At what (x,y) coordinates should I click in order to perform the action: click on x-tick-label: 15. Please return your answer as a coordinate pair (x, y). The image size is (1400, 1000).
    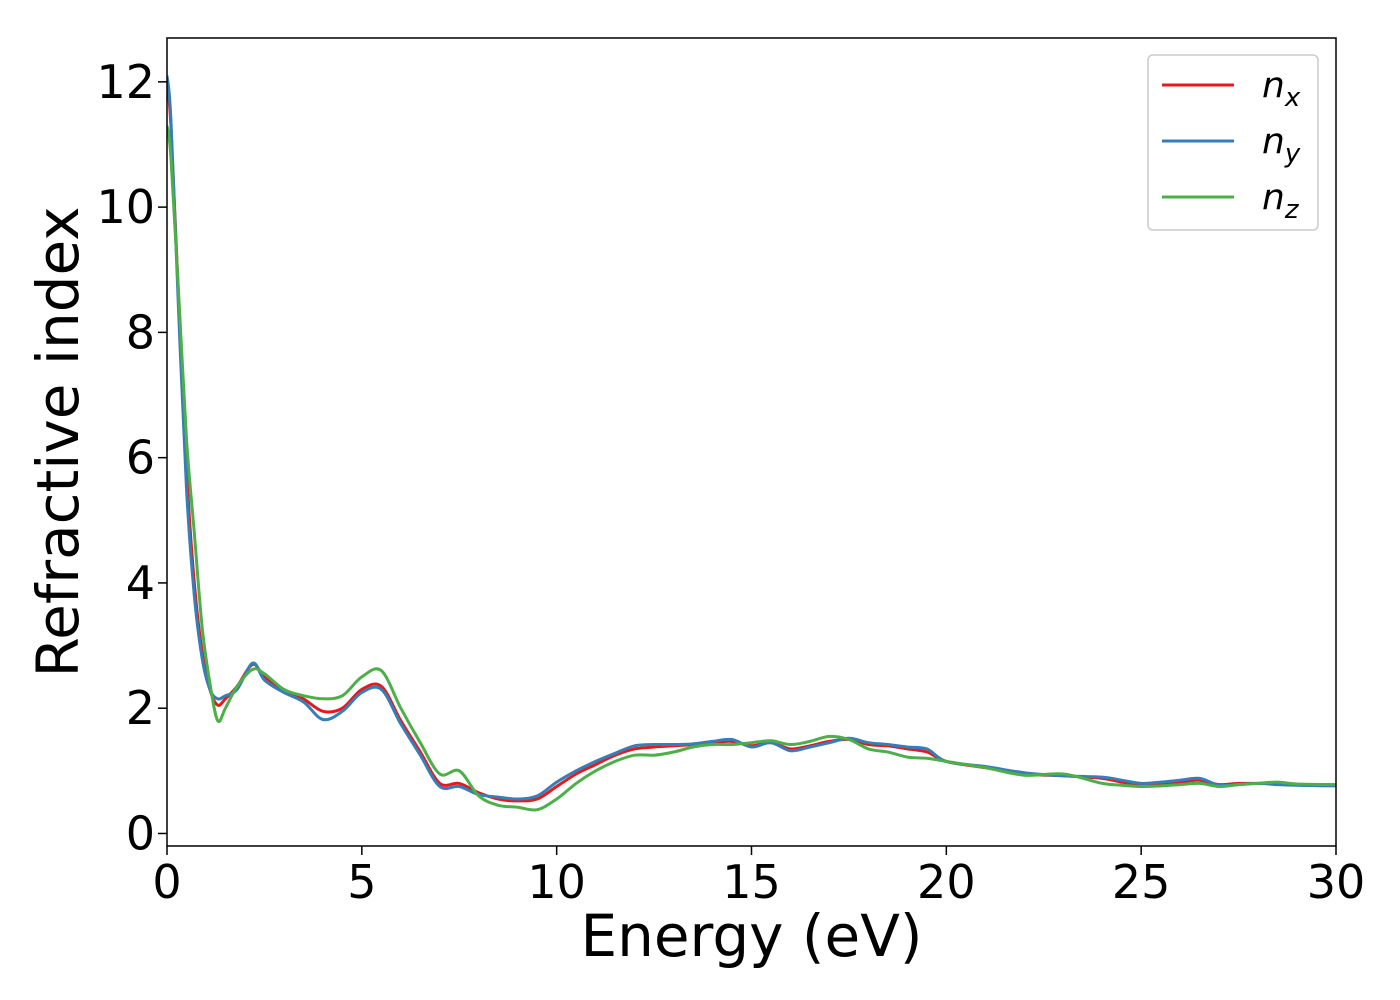
    Looking at the image, I should click on (751, 882).